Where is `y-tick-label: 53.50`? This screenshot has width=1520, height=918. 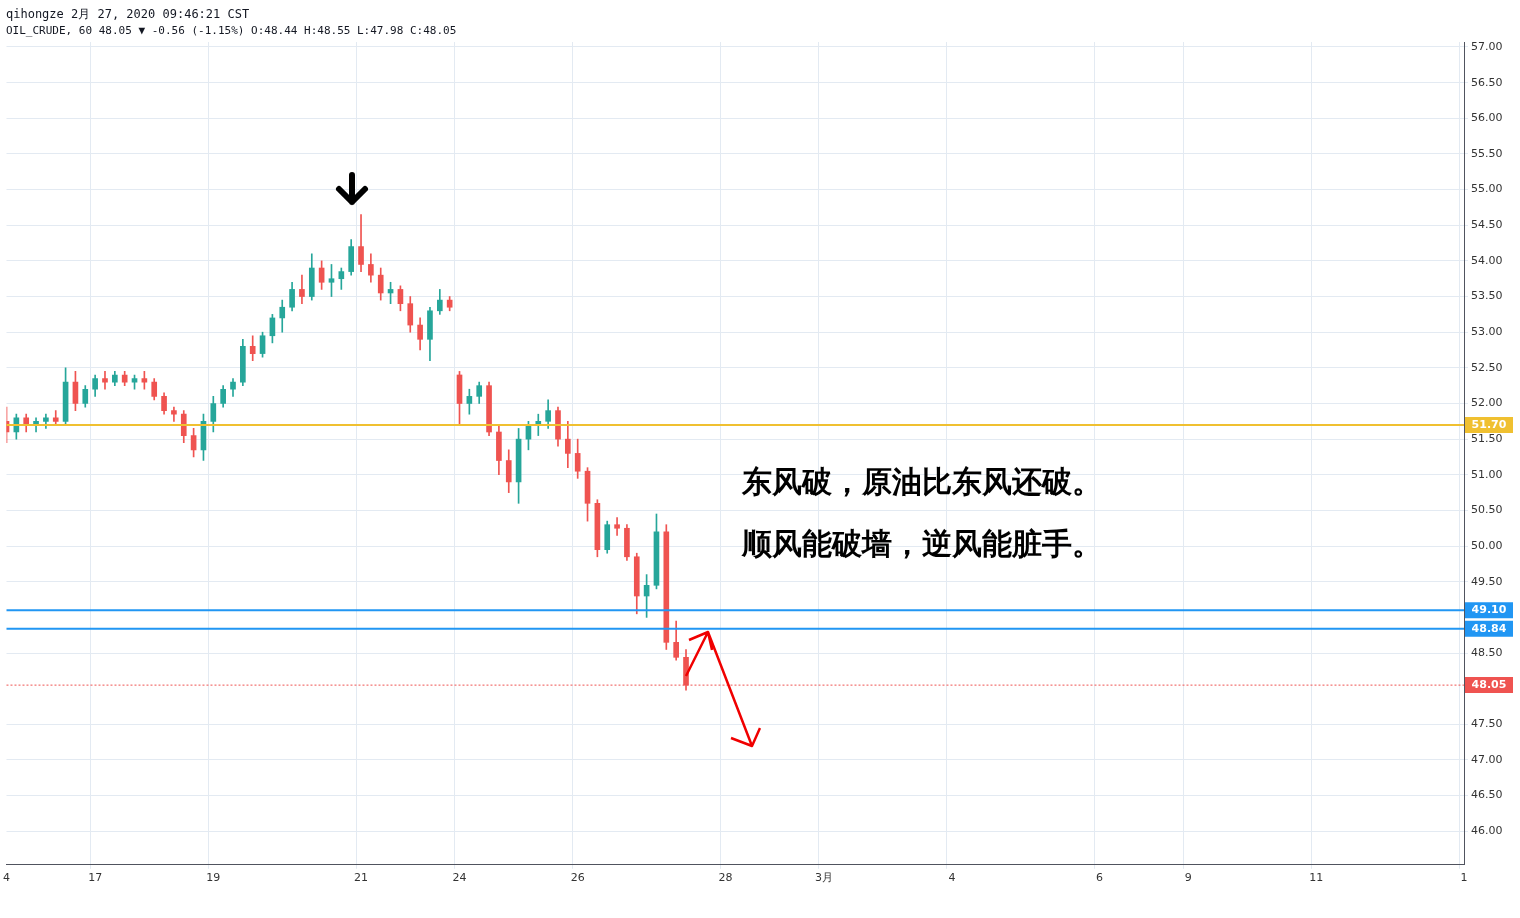 y-tick-label: 53.50 is located at coordinates (1487, 296).